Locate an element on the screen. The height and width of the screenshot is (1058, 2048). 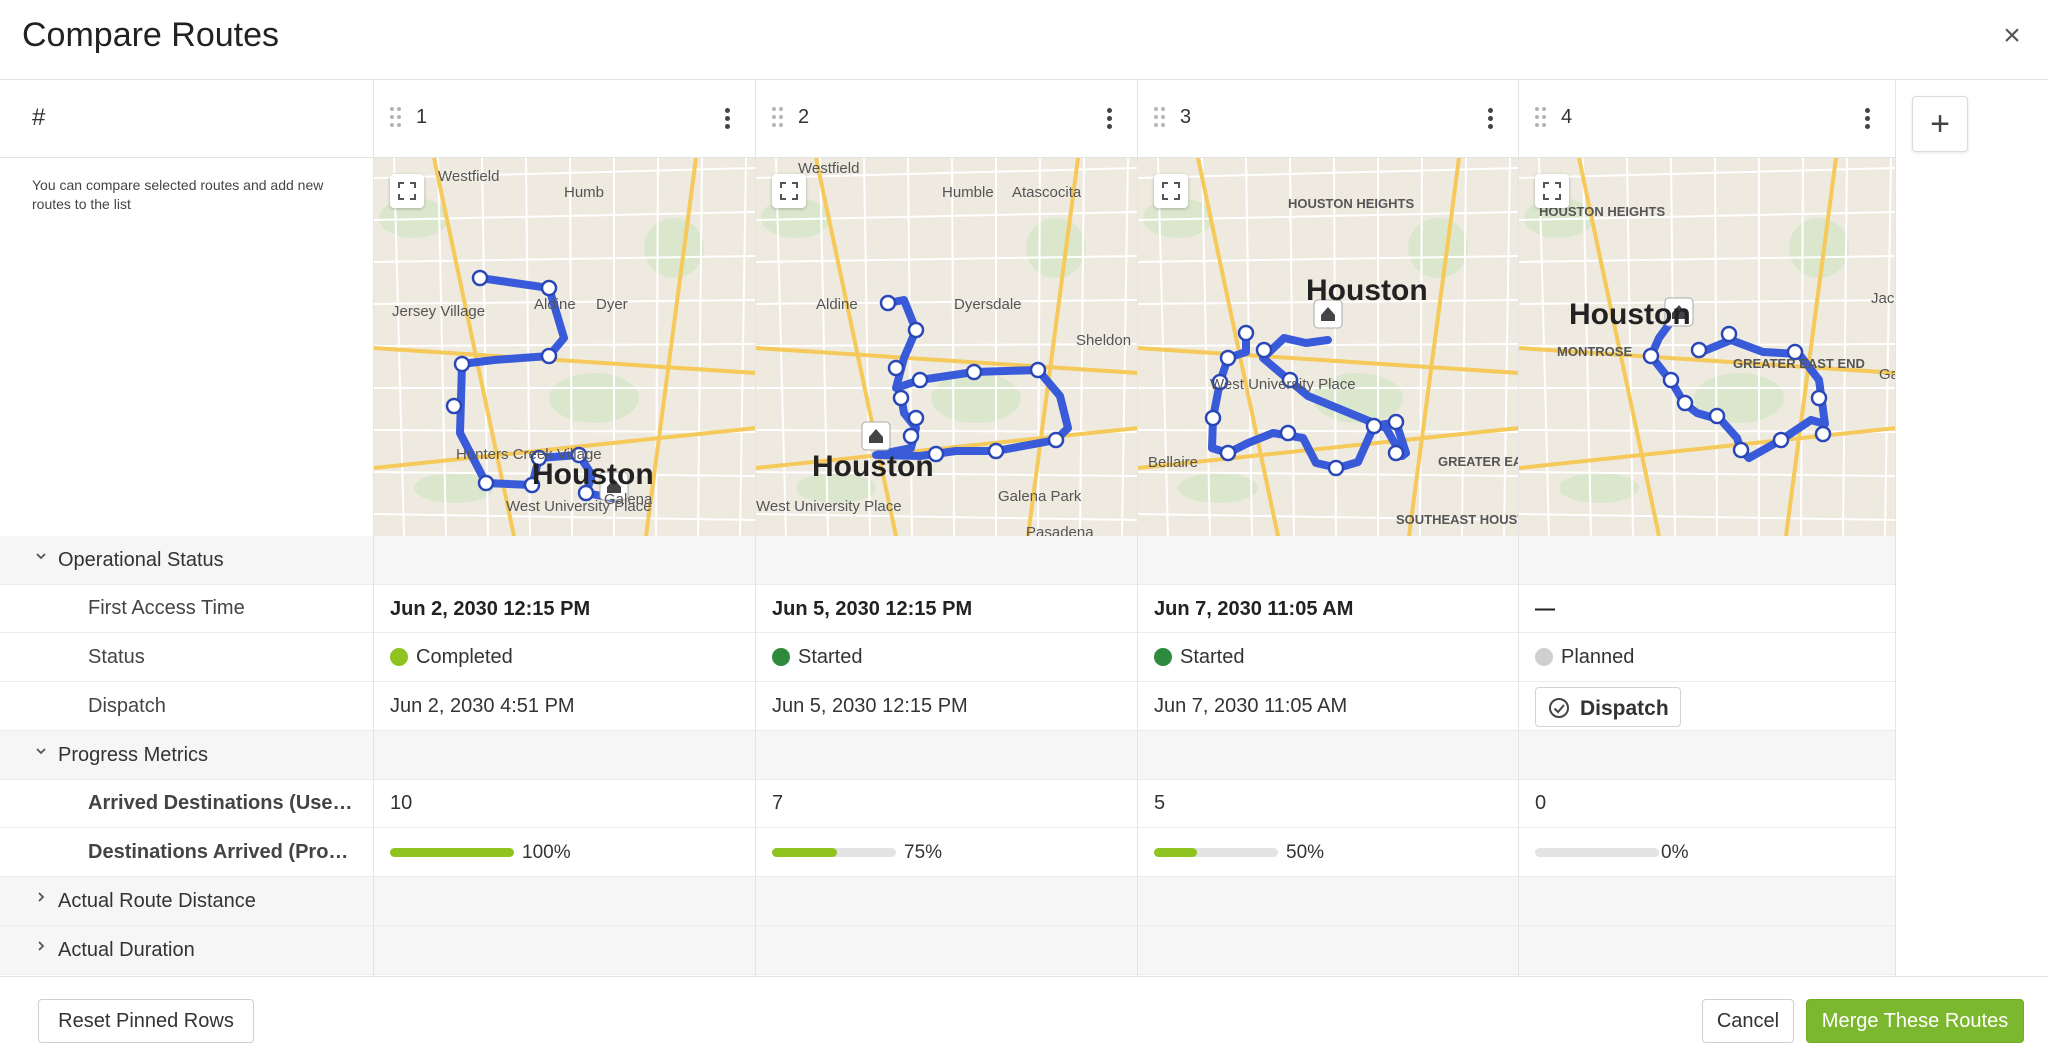
cancel-button: Cancel is located at coordinates (1748, 1021).